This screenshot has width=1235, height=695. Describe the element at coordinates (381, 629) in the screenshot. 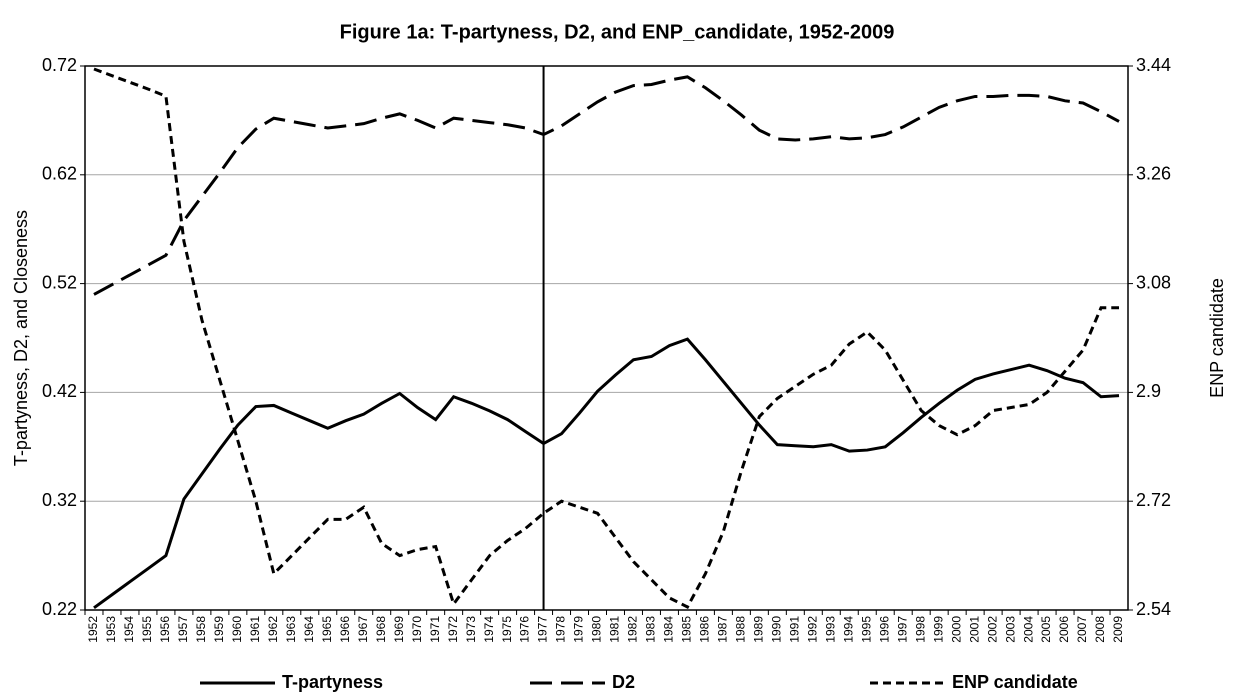

I see `x-tick-label: 1968` at that location.